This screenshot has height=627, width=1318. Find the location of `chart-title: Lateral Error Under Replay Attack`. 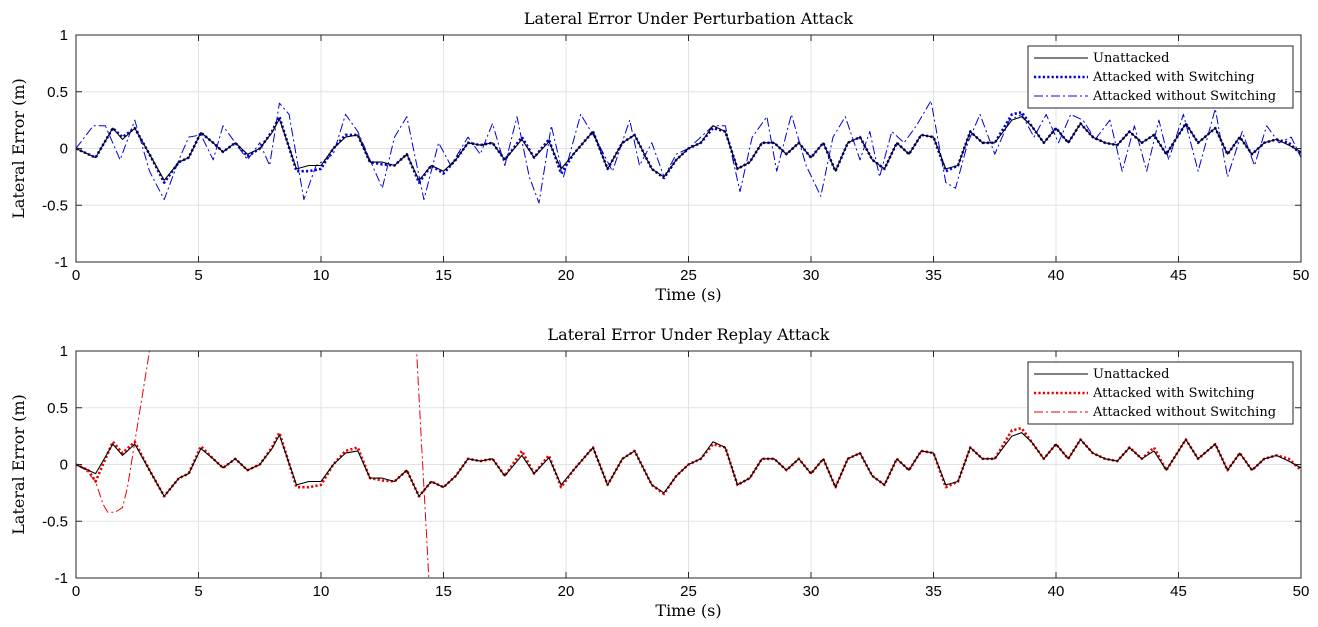

chart-title: Lateral Error Under Replay Attack is located at coordinates (689, 334).